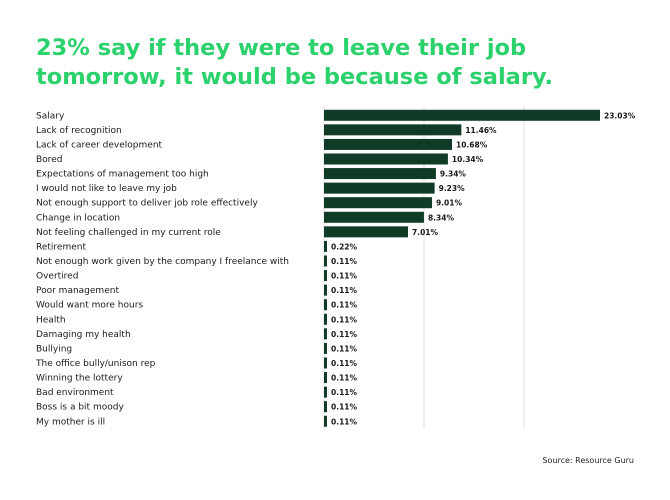  What do you see at coordinates (441, 217) in the screenshot?
I see `data-label: 8.34%` at bounding box center [441, 217].